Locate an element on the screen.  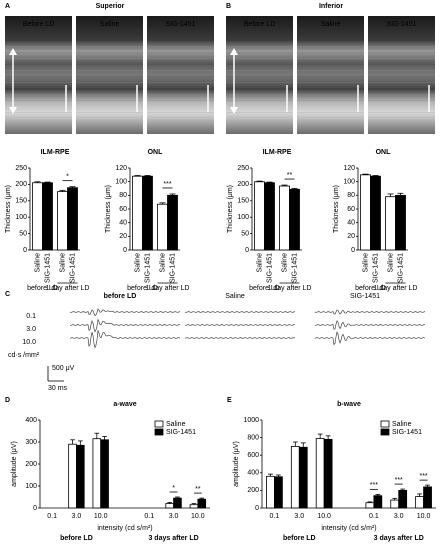
legend-label: SIG-1451 is located at coordinates (181, 432).